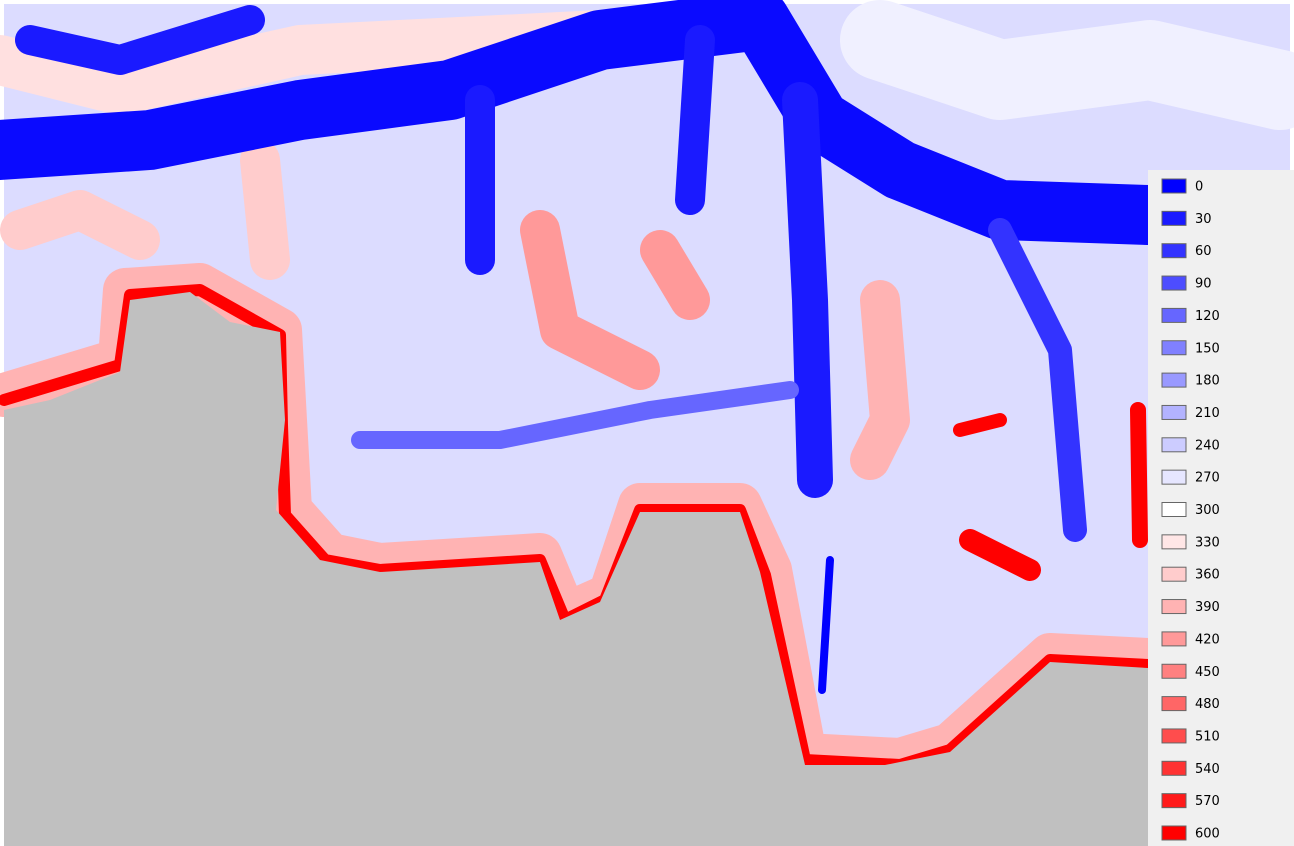 The height and width of the screenshot is (846, 1294). Describe the element at coordinates (1207, 542) in the screenshot. I see `legend-label: 330` at that location.